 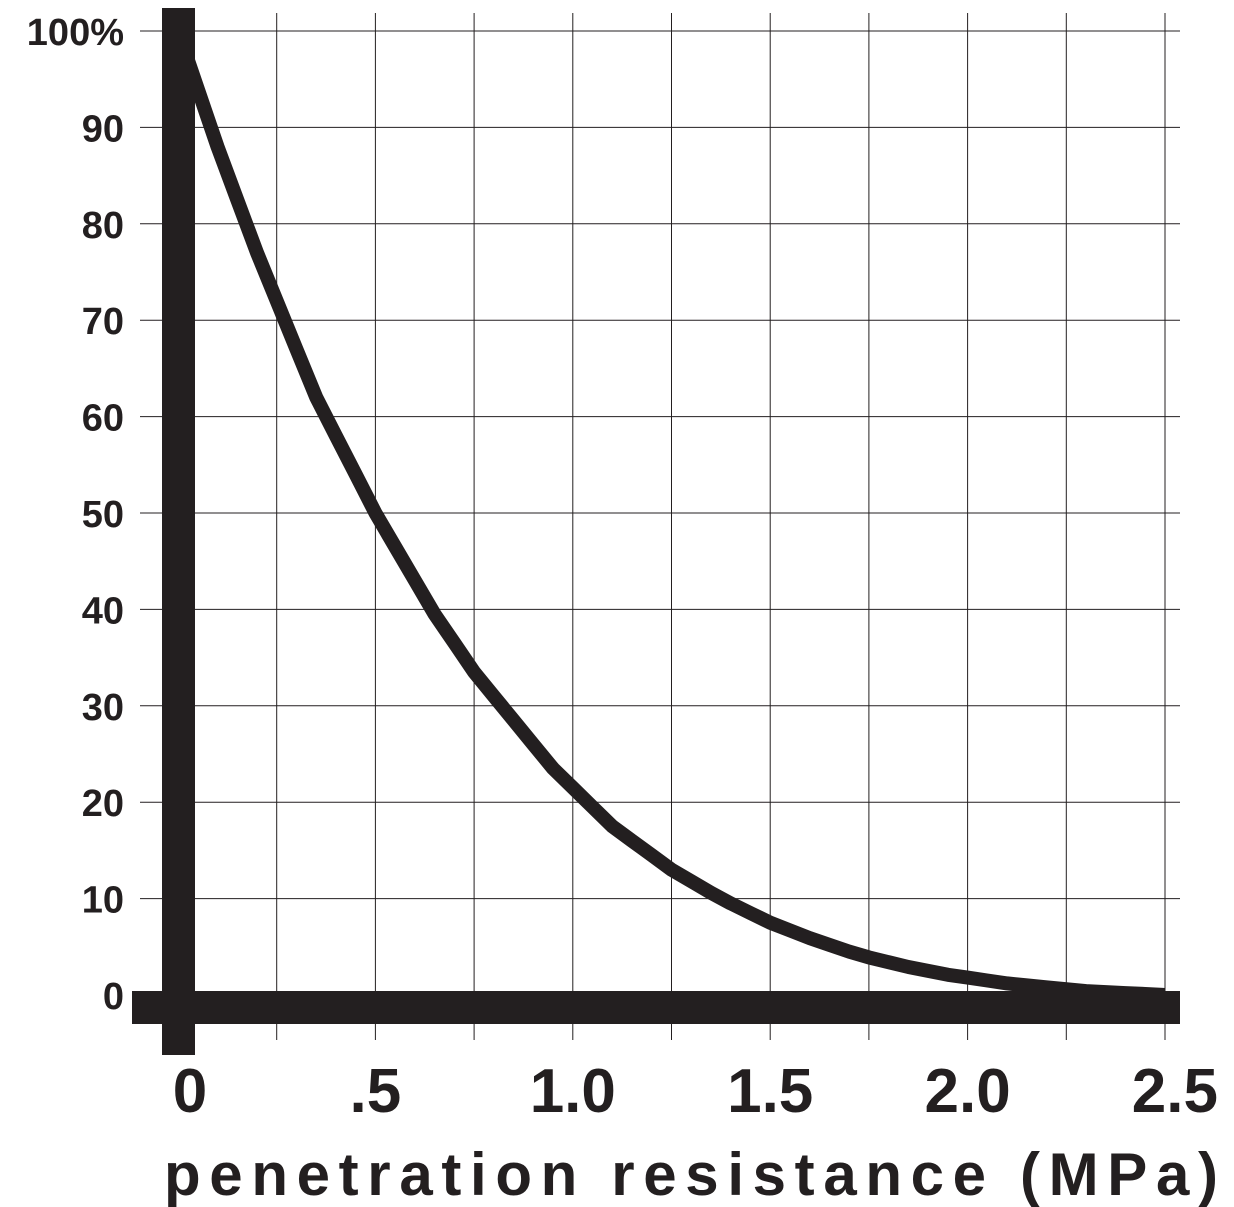 What do you see at coordinates (103, 901) in the screenshot?
I see `y-tick-label: 10` at bounding box center [103, 901].